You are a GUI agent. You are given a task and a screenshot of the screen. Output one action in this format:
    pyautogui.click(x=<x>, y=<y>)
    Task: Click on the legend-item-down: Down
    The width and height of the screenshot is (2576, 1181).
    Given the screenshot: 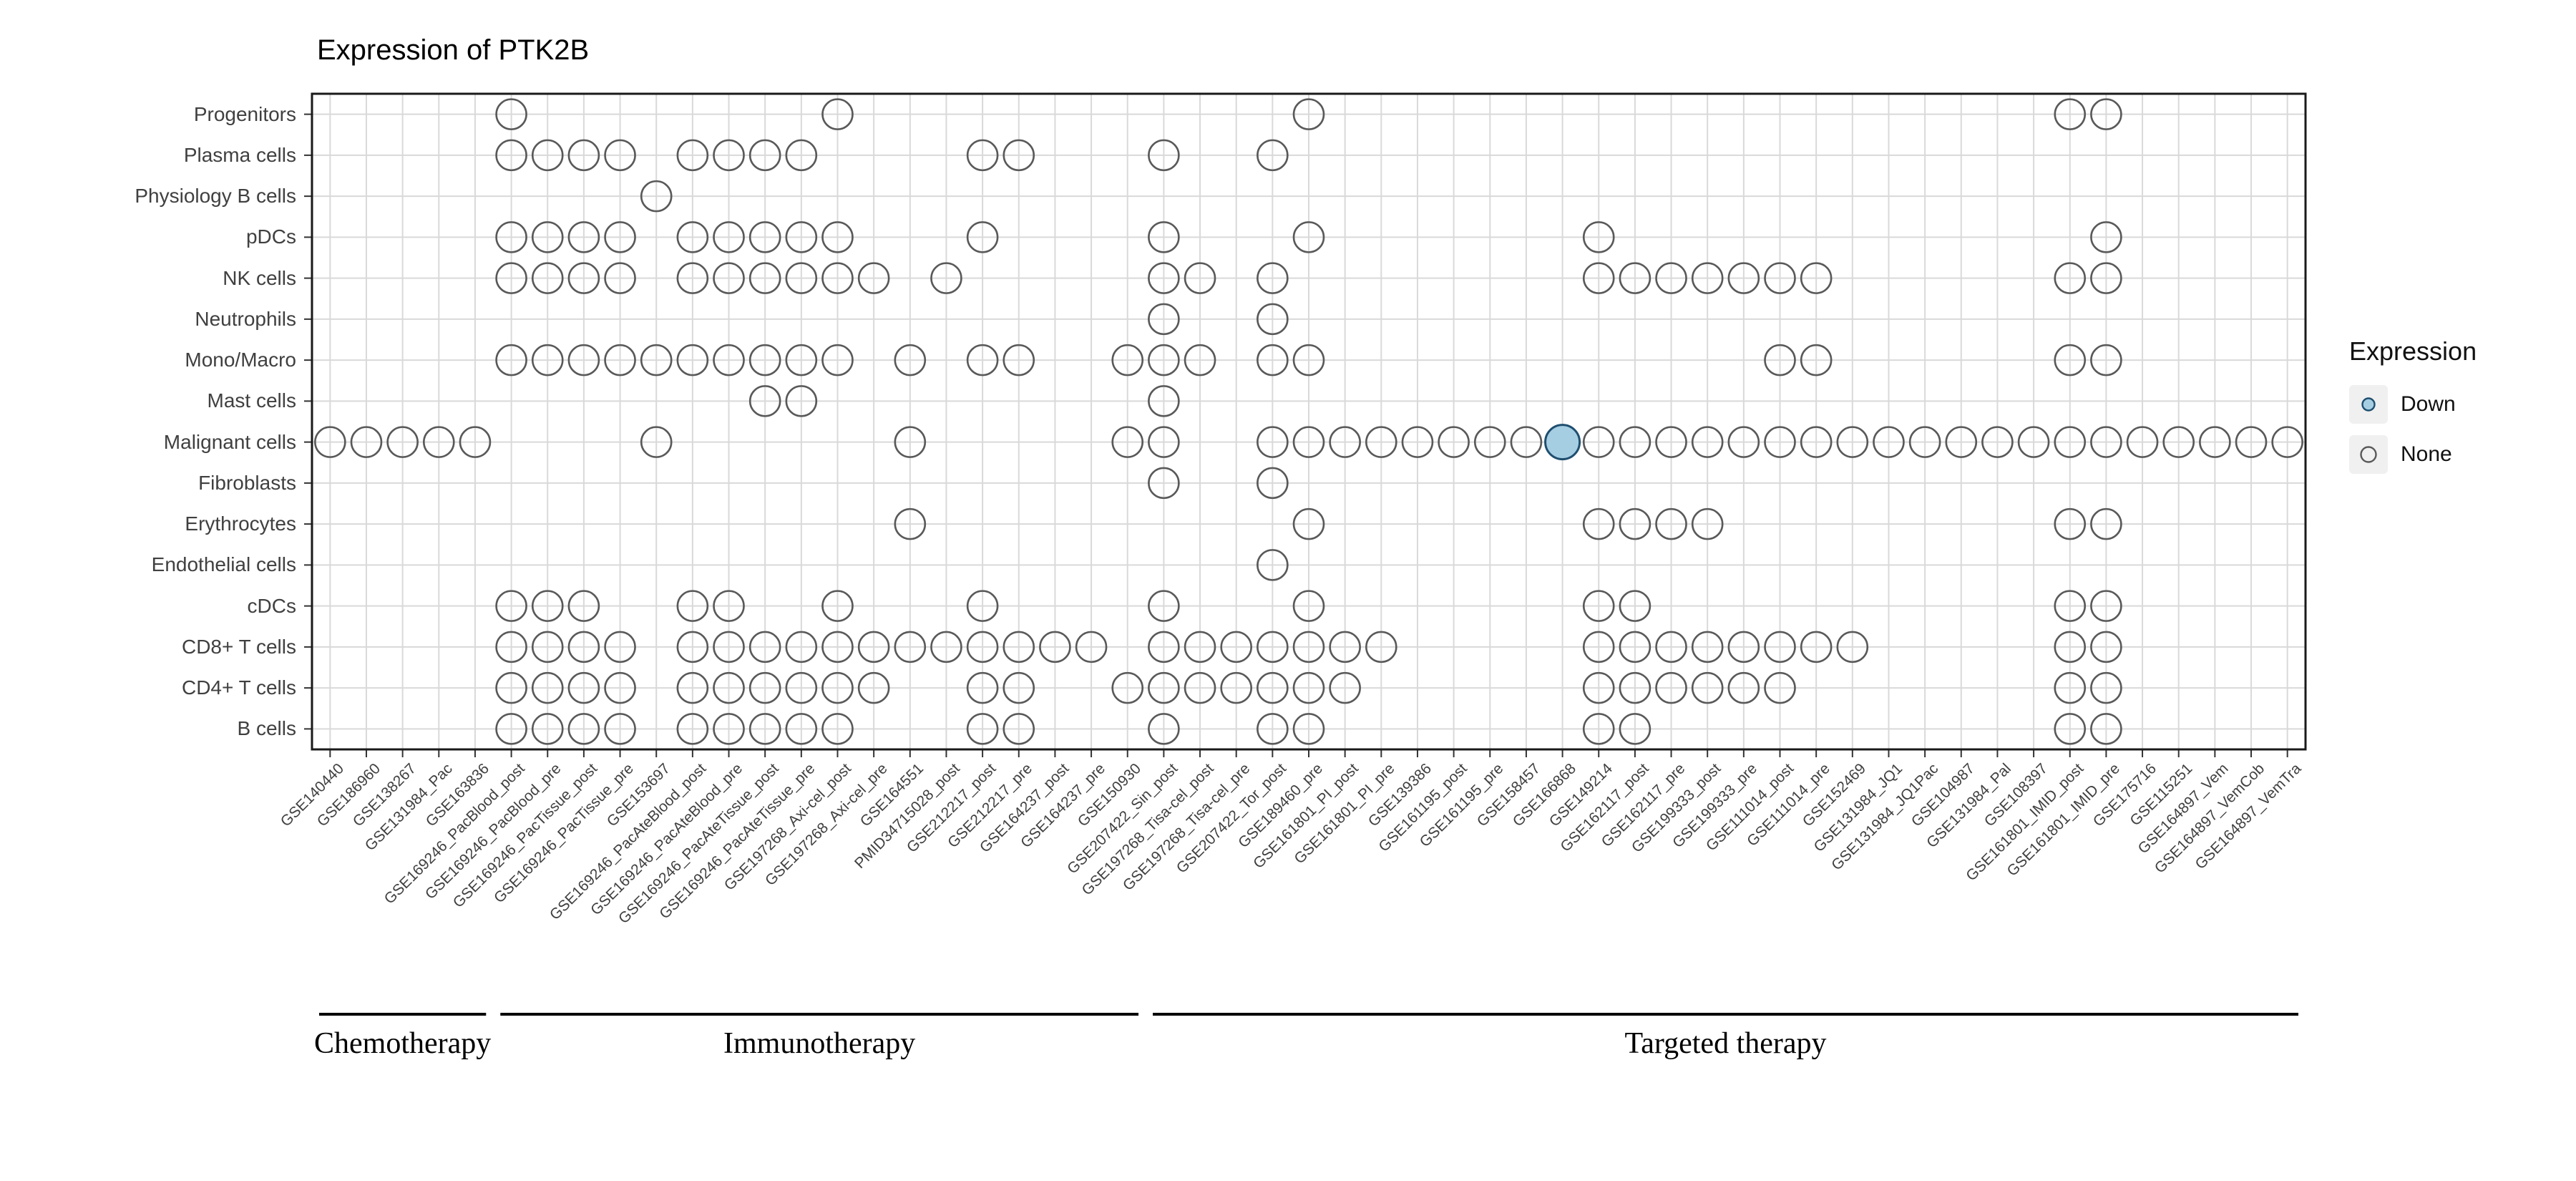 What is the action you would take?
    pyautogui.click(x=2413, y=404)
    